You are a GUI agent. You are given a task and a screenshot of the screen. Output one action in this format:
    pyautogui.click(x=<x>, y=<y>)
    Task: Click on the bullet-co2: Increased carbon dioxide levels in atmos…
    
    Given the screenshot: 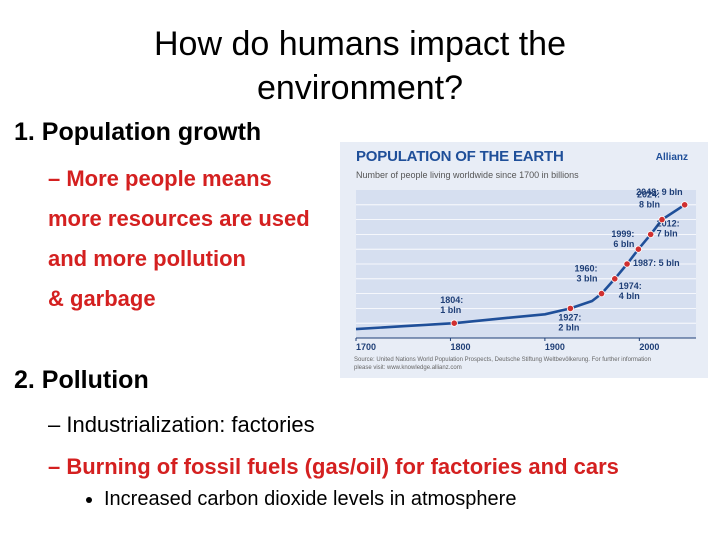 What is the action you would take?
    pyautogui.click(x=301, y=499)
    